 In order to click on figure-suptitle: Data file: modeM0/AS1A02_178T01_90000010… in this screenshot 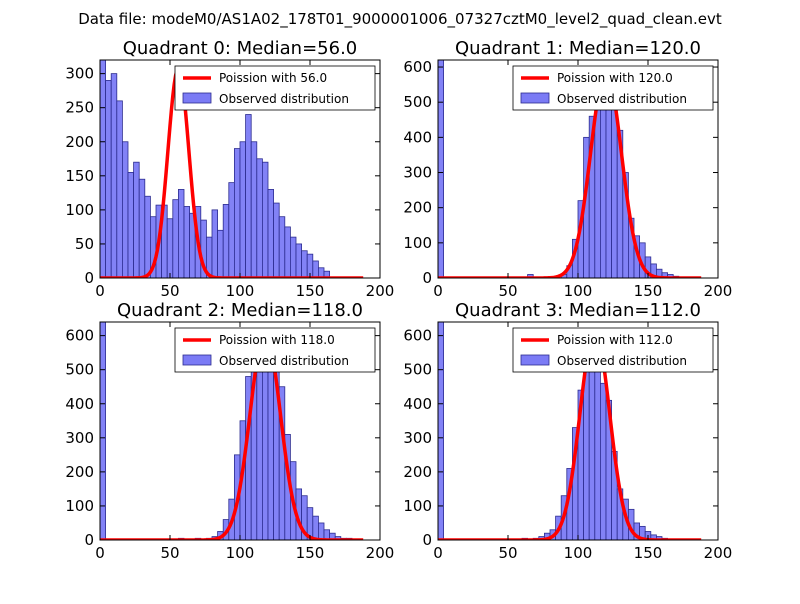, I will do `click(400, 19)`.